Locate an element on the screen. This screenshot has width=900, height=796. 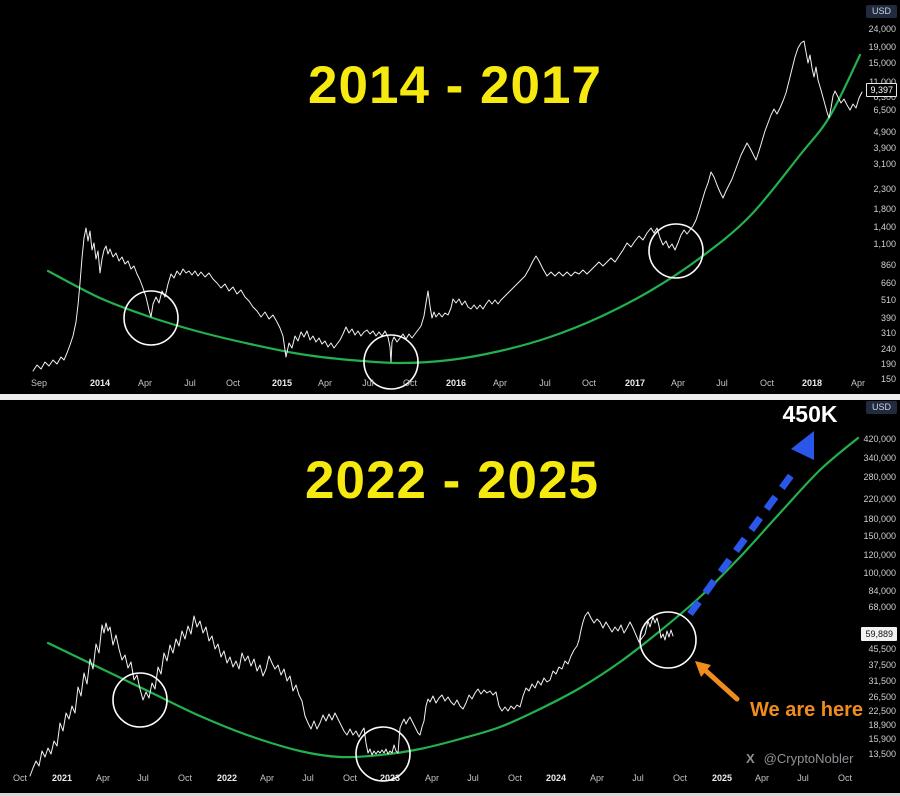
y-tick-label: 100,000 is located at coordinates (879, 573).